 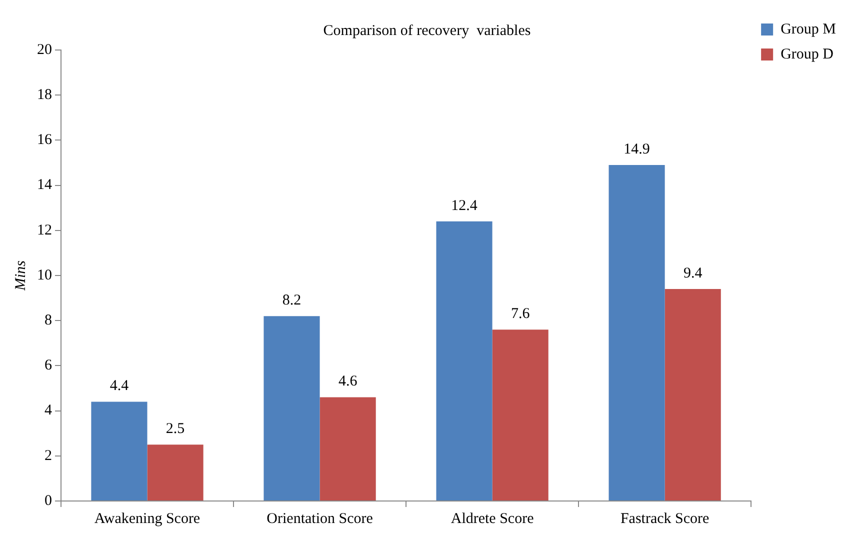 I want to click on y-tick-label: 0, so click(x=48, y=500).